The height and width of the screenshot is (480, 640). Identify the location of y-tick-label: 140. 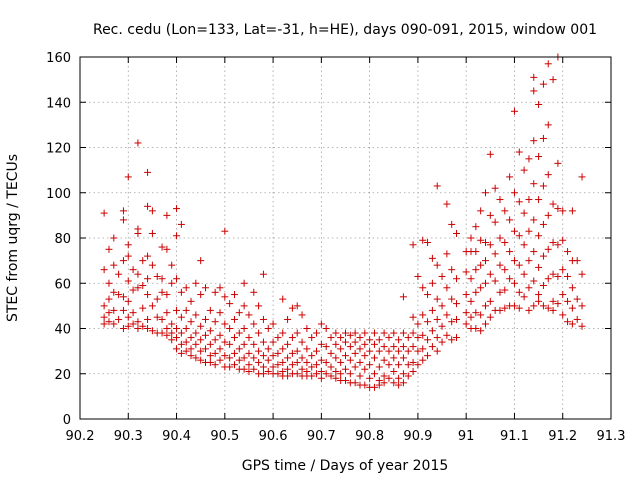
(58, 103).